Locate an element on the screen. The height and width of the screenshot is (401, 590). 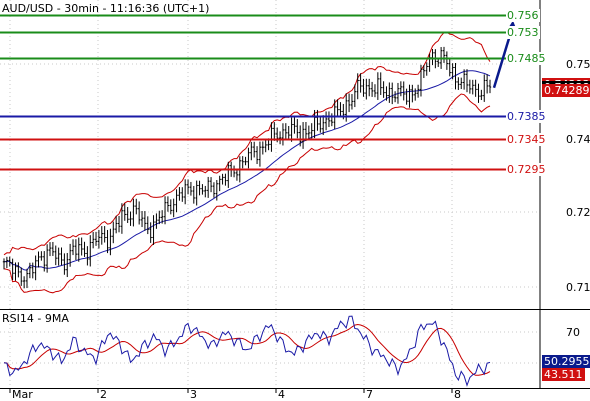
rsi-panel is located at coordinates (247, 351).